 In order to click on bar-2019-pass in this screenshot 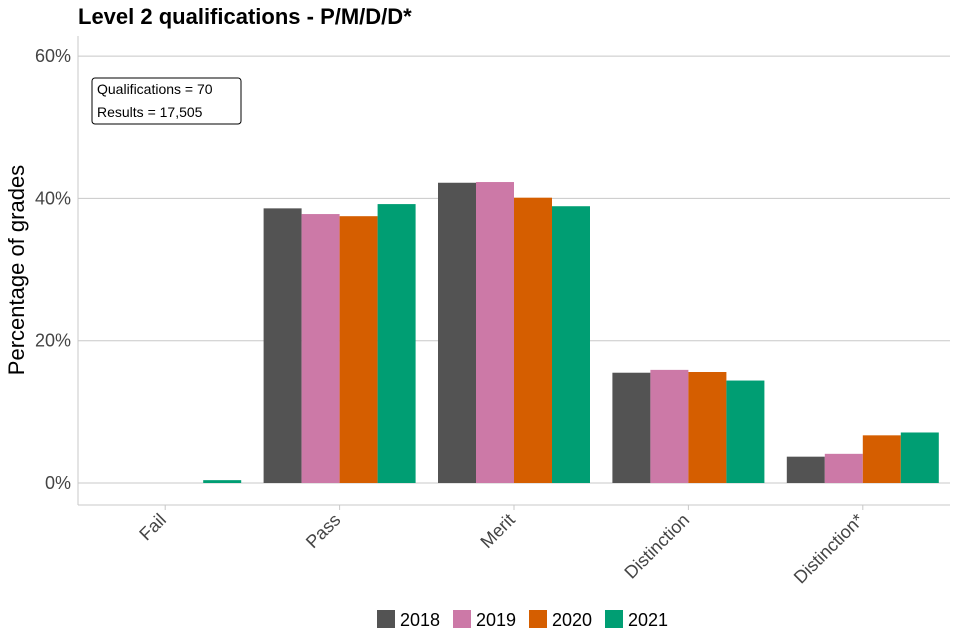, I will do `click(320, 349)`.